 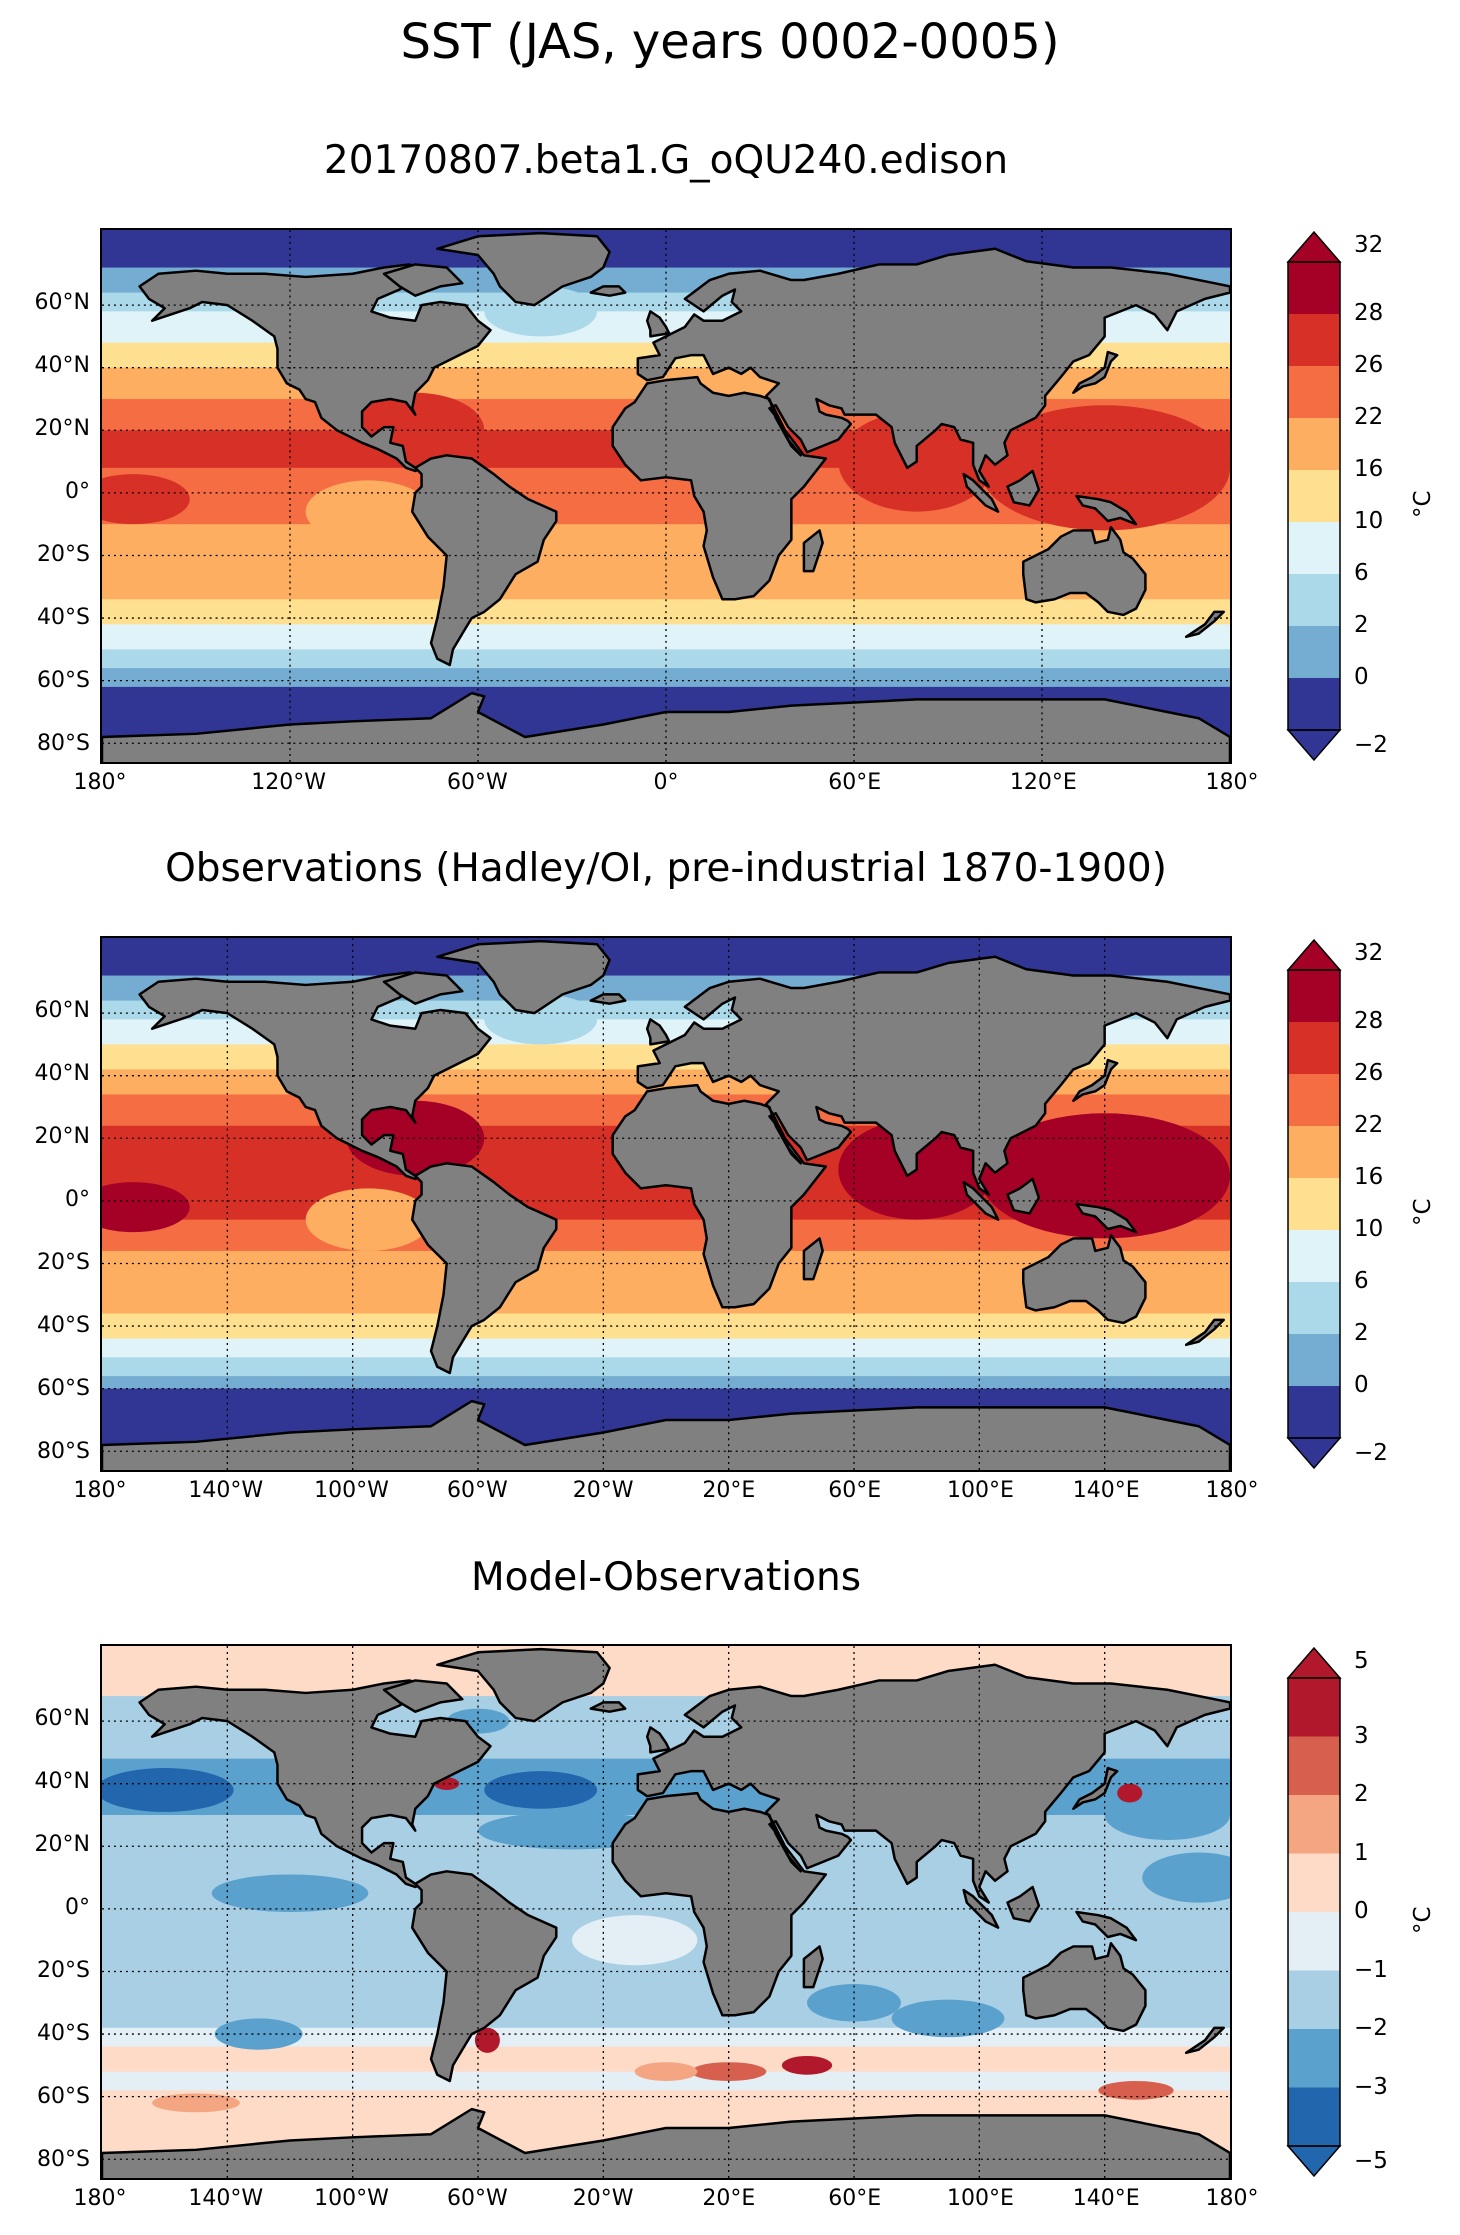 What do you see at coordinates (666, 782) in the screenshot?
I see `lon-tick-label: 0°` at bounding box center [666, 782].